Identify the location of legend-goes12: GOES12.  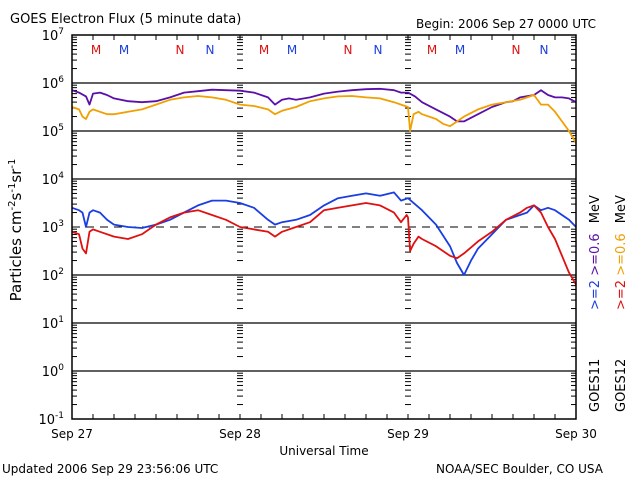
(621, 385).